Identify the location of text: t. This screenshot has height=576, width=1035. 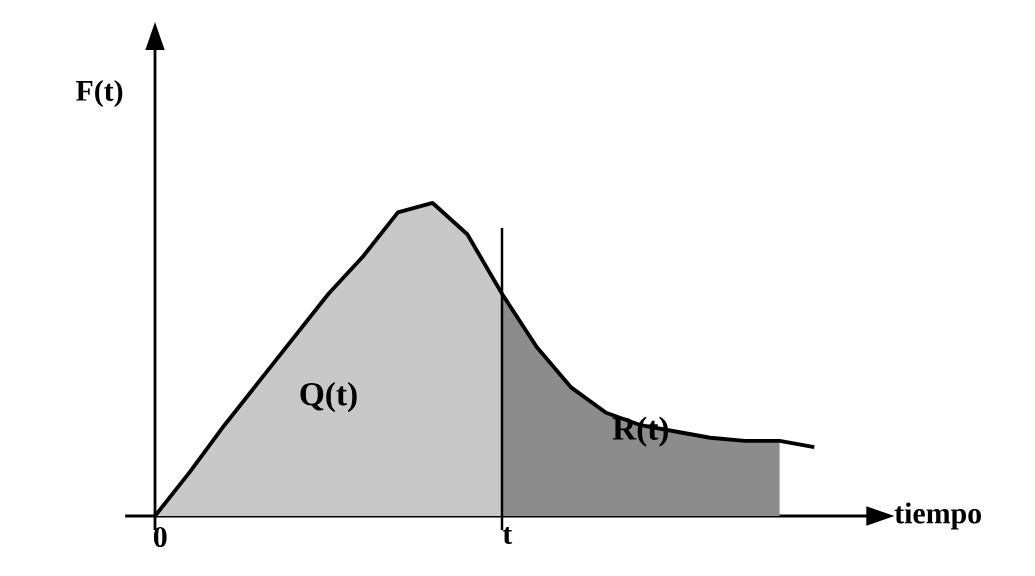
(507, 535).